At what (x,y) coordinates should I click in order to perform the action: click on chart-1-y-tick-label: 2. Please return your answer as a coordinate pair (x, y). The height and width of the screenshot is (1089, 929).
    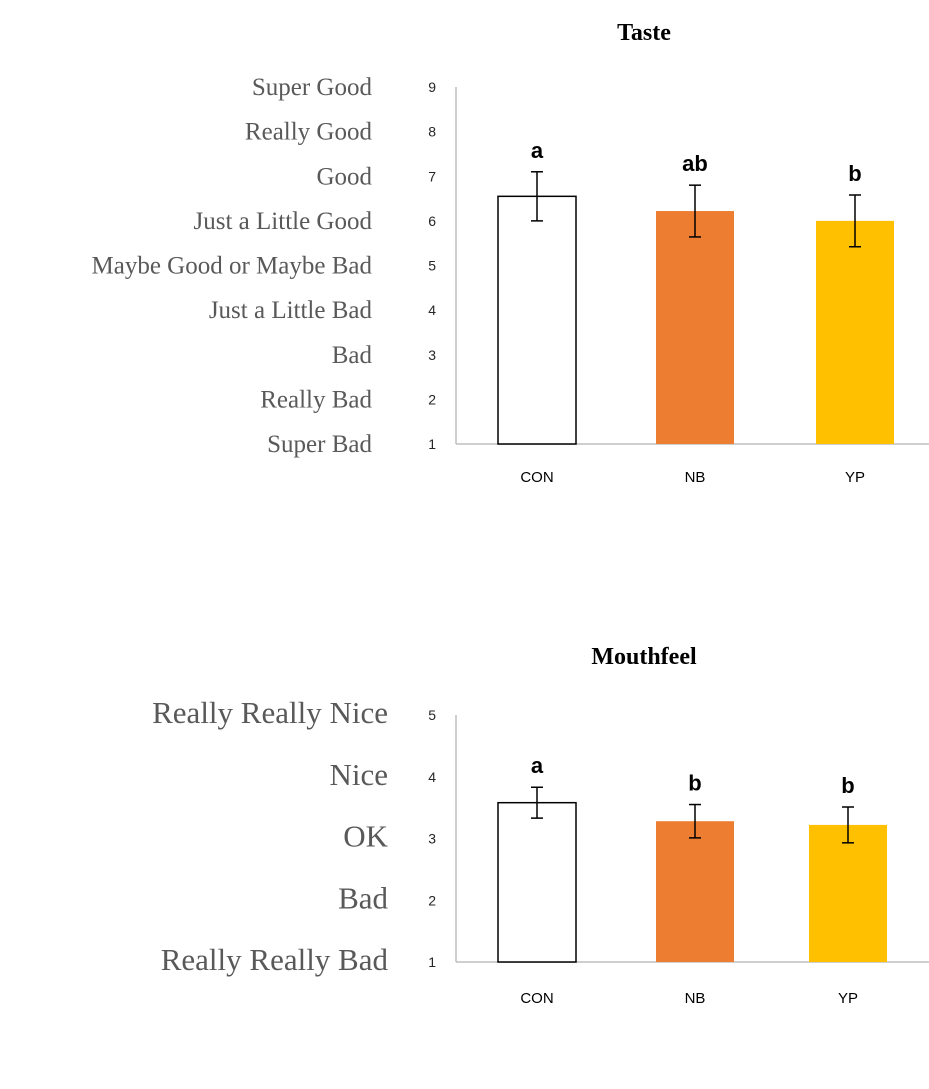
    Looking at the image, I should click on (432, 900).